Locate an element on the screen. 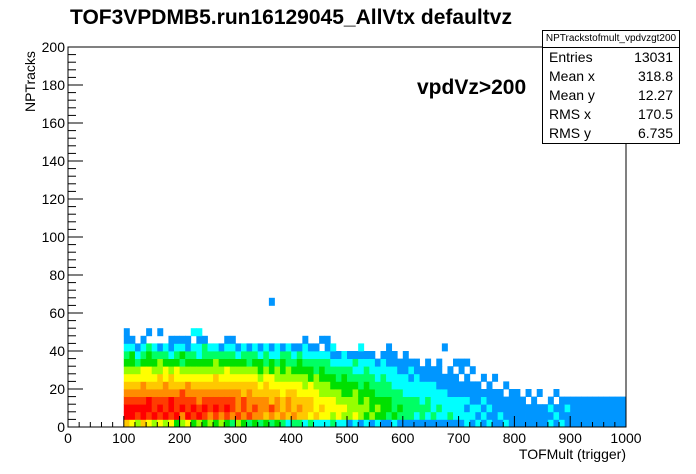  stats-row: Mean y 12.27 is located at coordinates (611, 95).